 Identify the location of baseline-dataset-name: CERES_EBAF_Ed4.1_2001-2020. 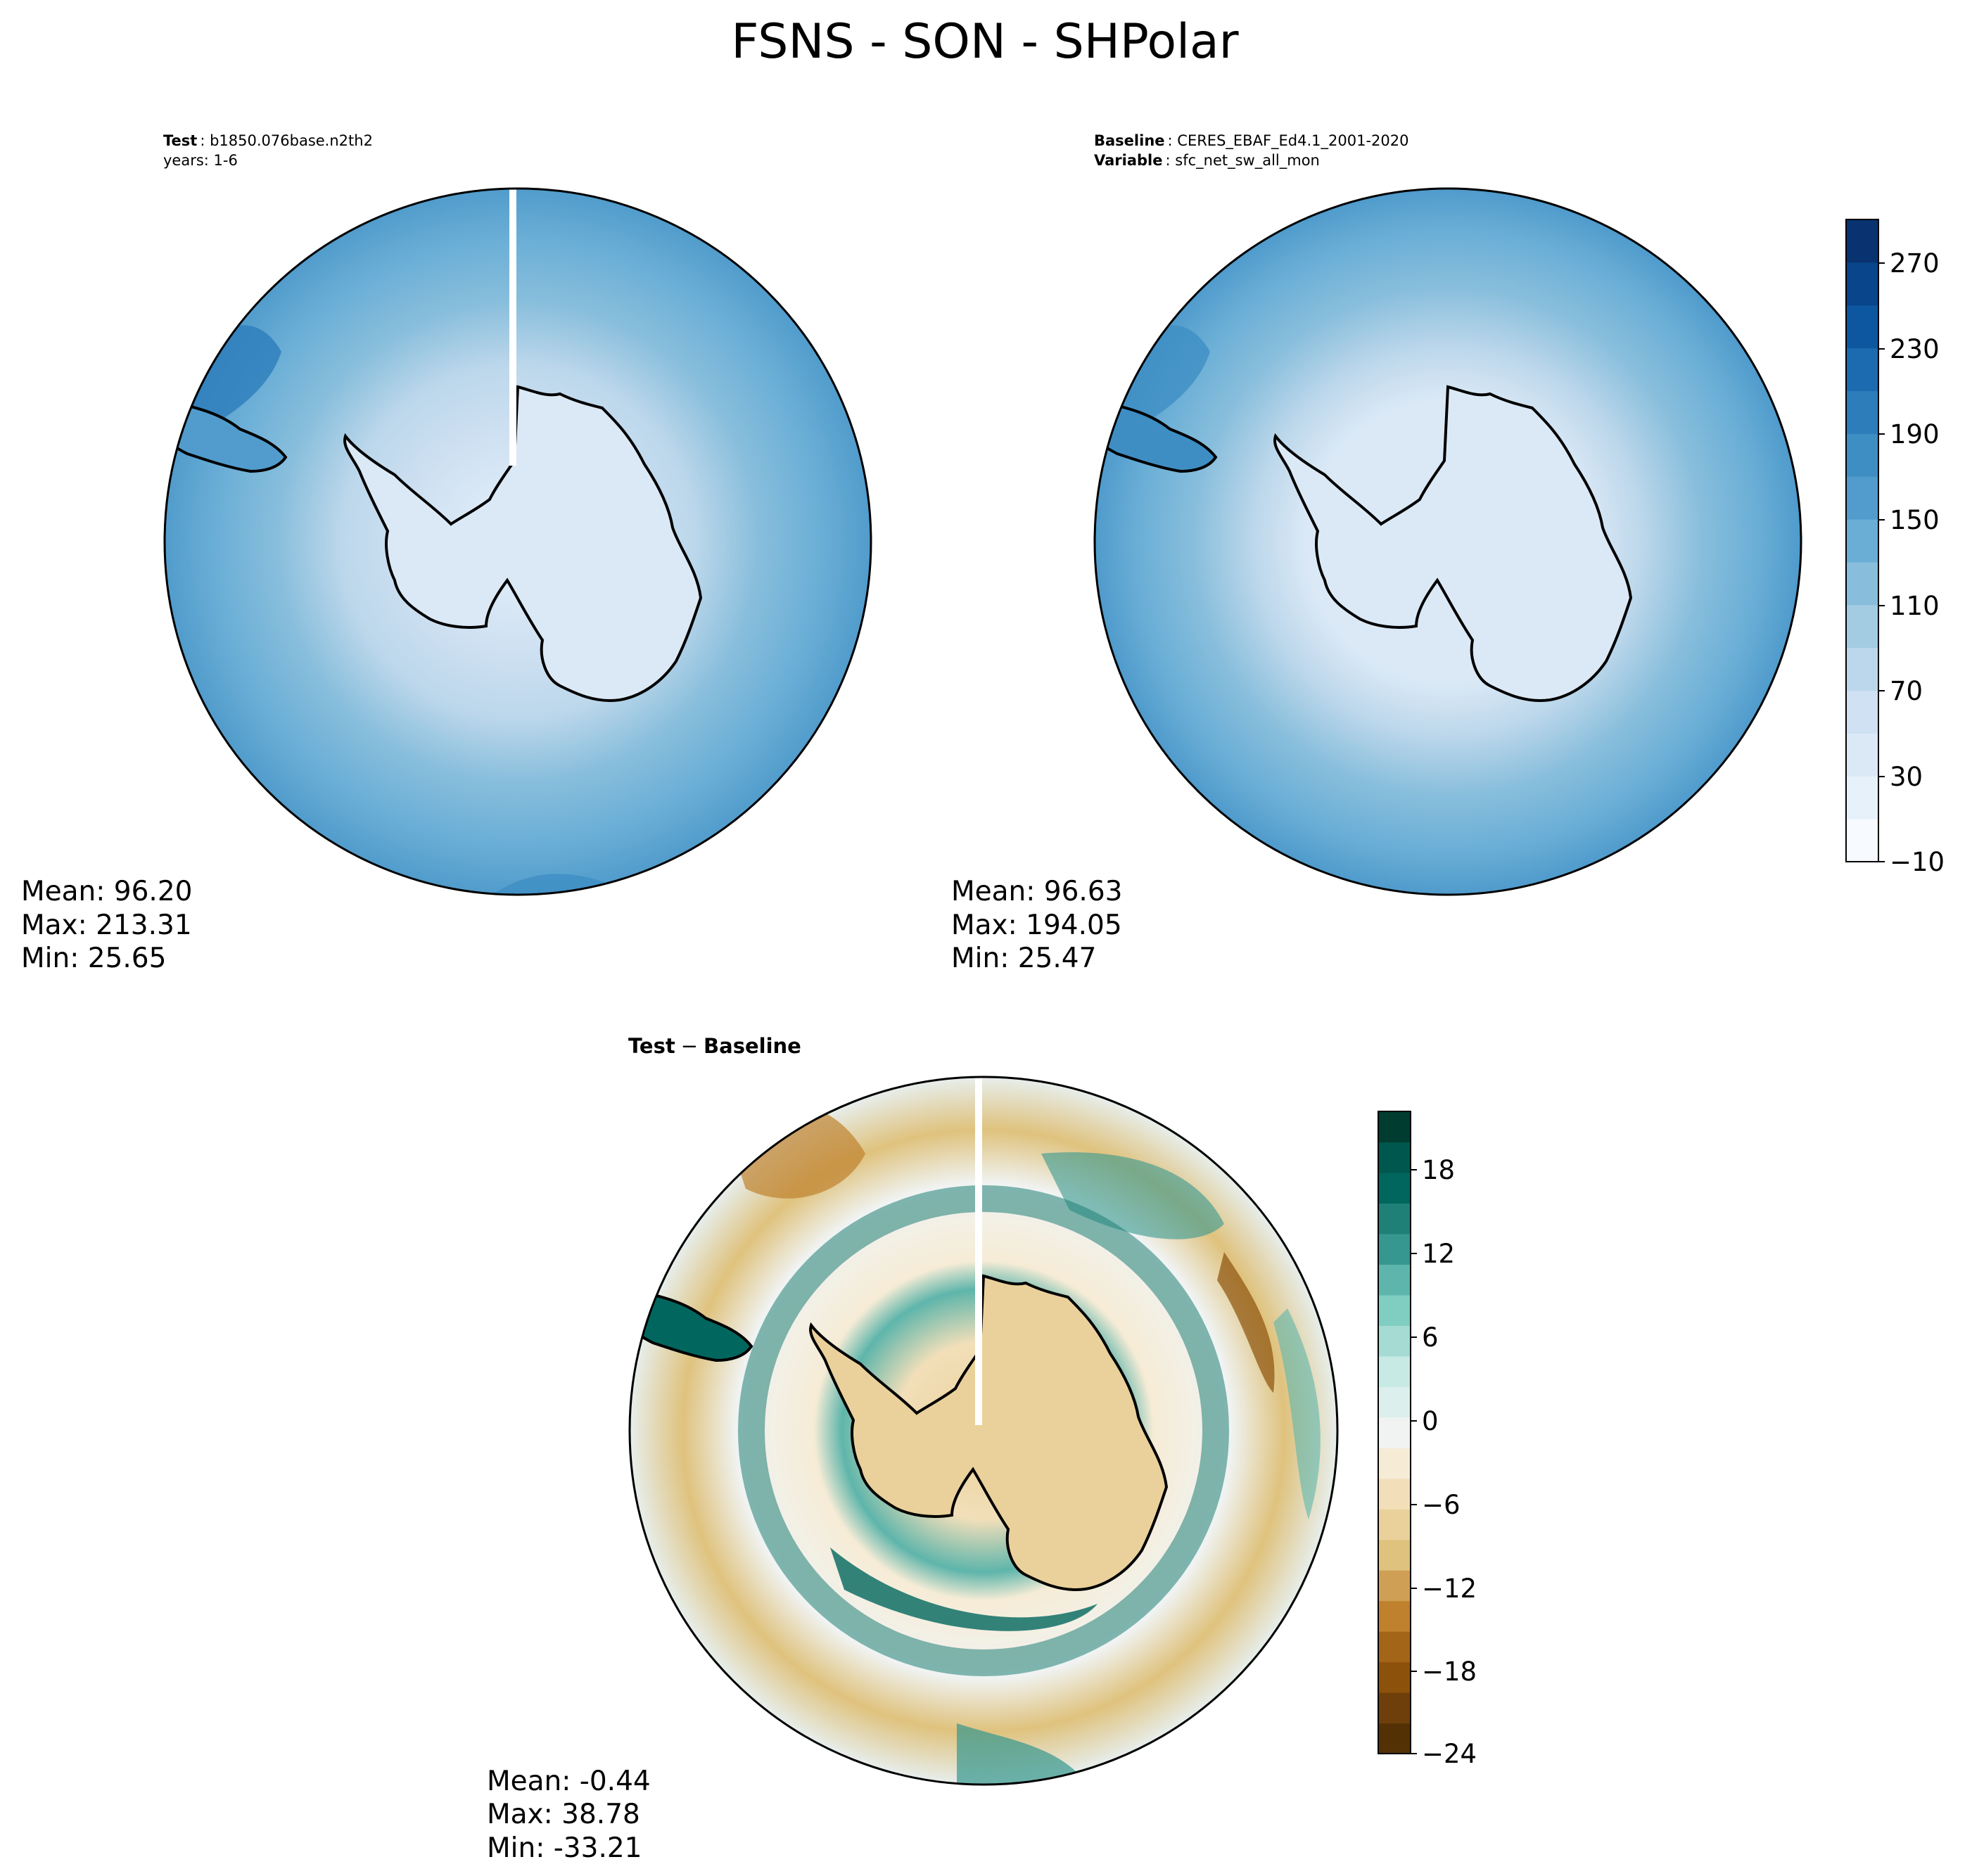
(1293, 141).